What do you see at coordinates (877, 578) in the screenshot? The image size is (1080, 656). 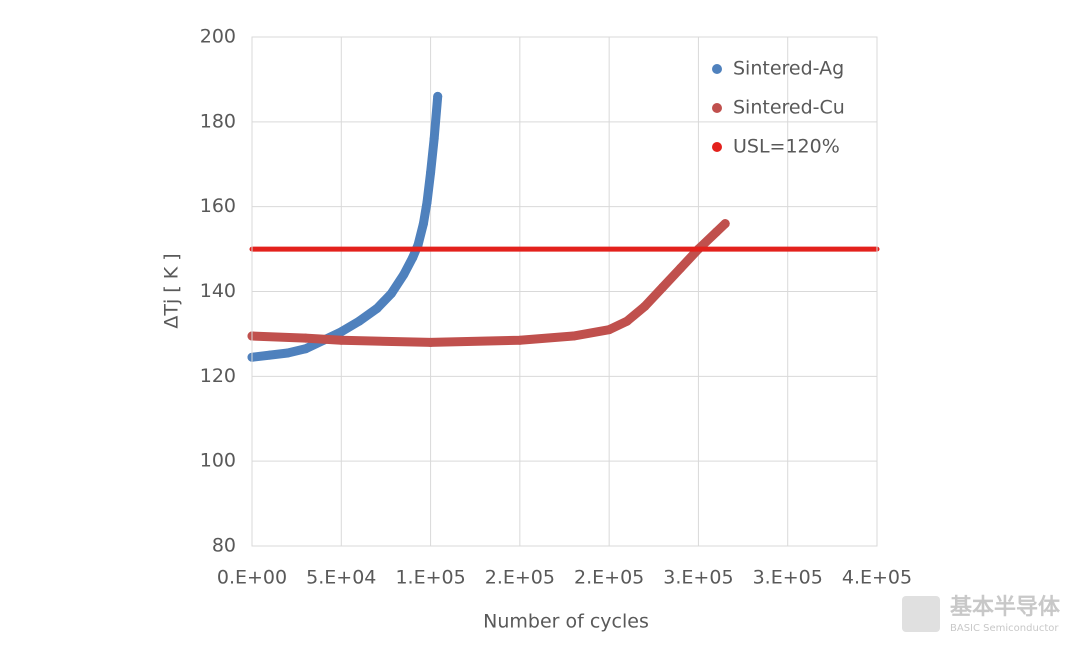 I see `x-tick-label: 4.E+05` at bounding box center [877, 578].